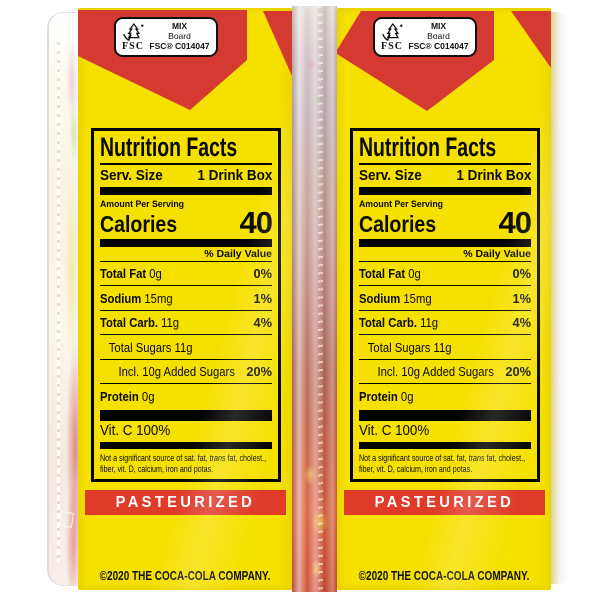  Describe the element at coordinates (314, 299) in the screenshot. I see `shrink-wrap-seam` at that location.